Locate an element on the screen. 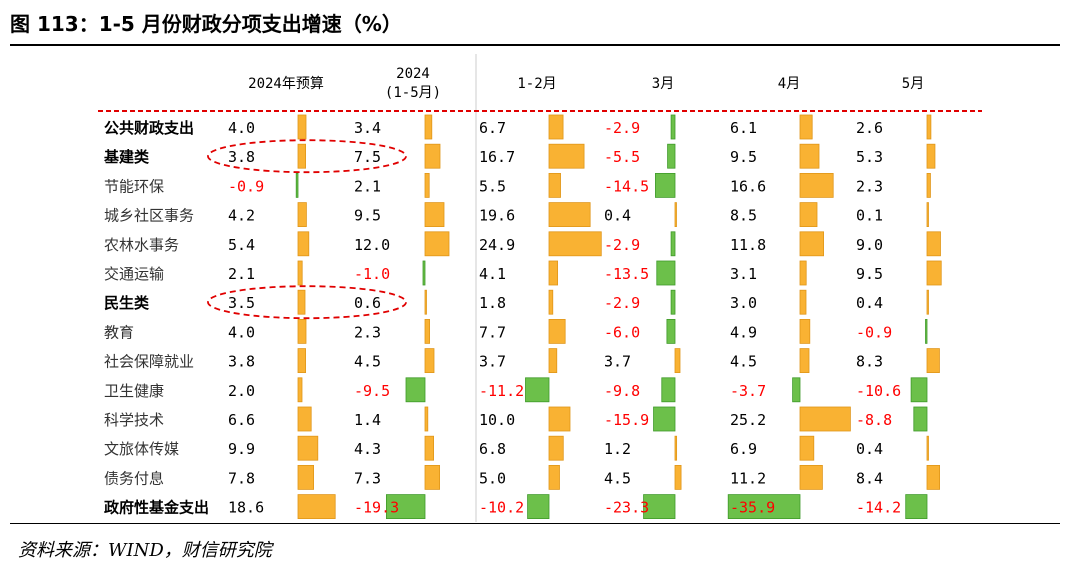  value-label: 6.1 is located at coordinates (743, 128).